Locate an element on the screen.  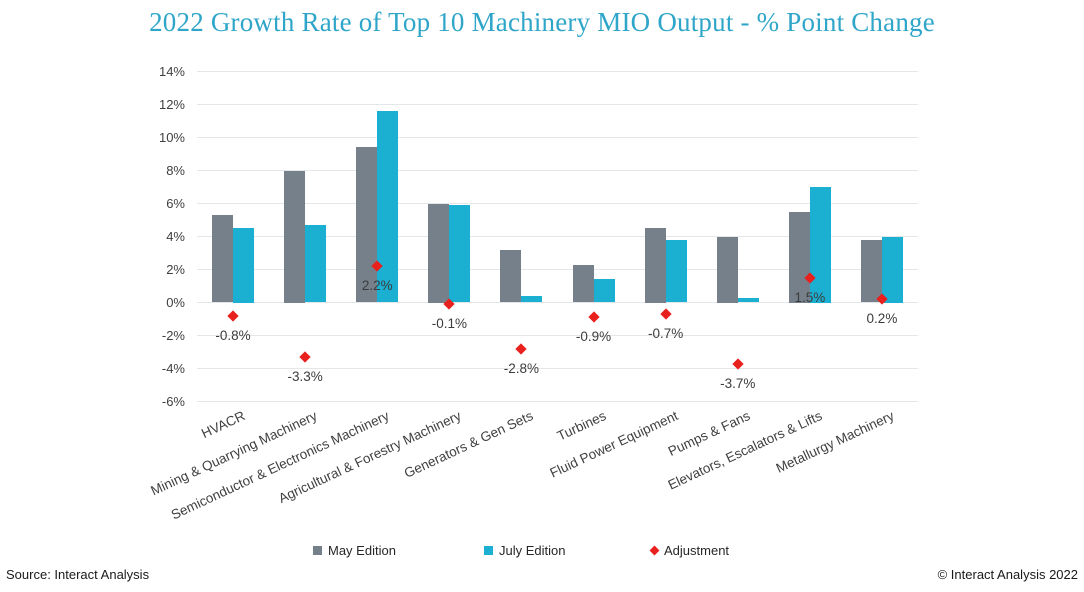
adjustment-value-label: 1.5% is located at coordinates (810, 297).